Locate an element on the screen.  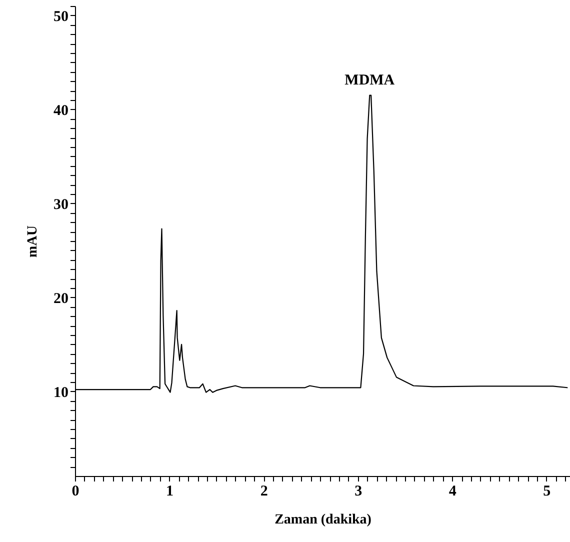
y-tick-label: 10 is located at coordinates (61, 392).